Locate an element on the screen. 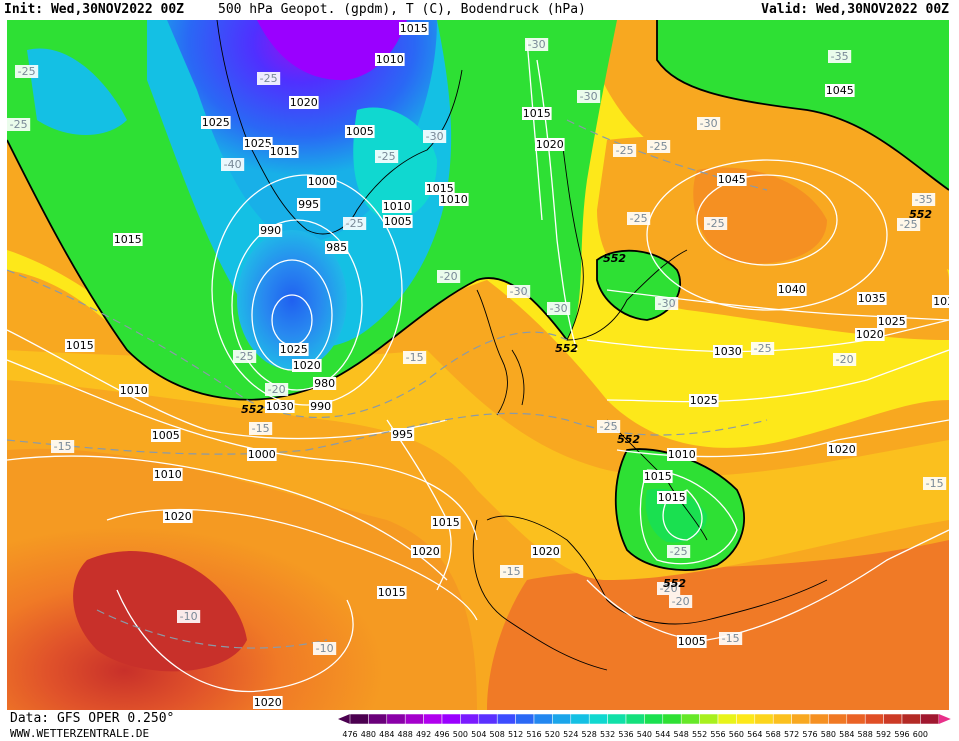  hot-core is located at coordinates (160, 611).